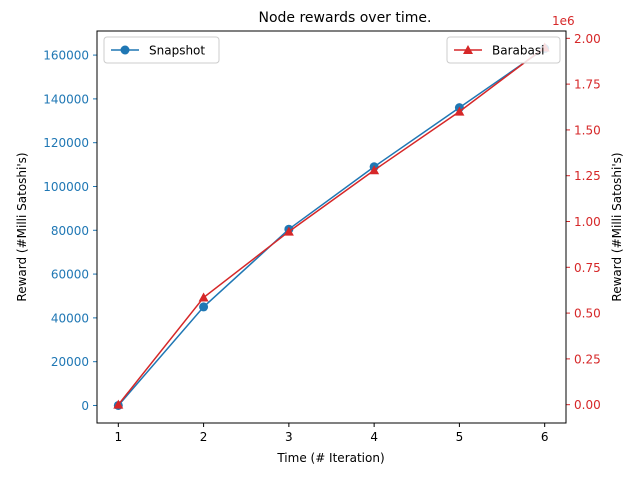 The height and width of the screenshot is (484, 640). Describe the element at coordinates (118, 437) in the screenshot. I see `x-tick-label-1: 1` at that location.